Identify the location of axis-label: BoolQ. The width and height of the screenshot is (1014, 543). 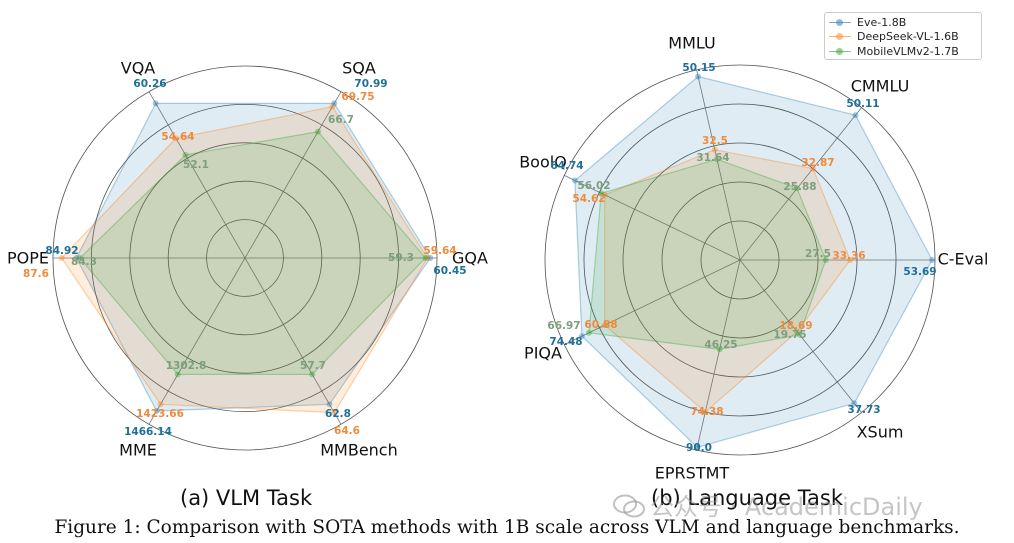
(543, 162).